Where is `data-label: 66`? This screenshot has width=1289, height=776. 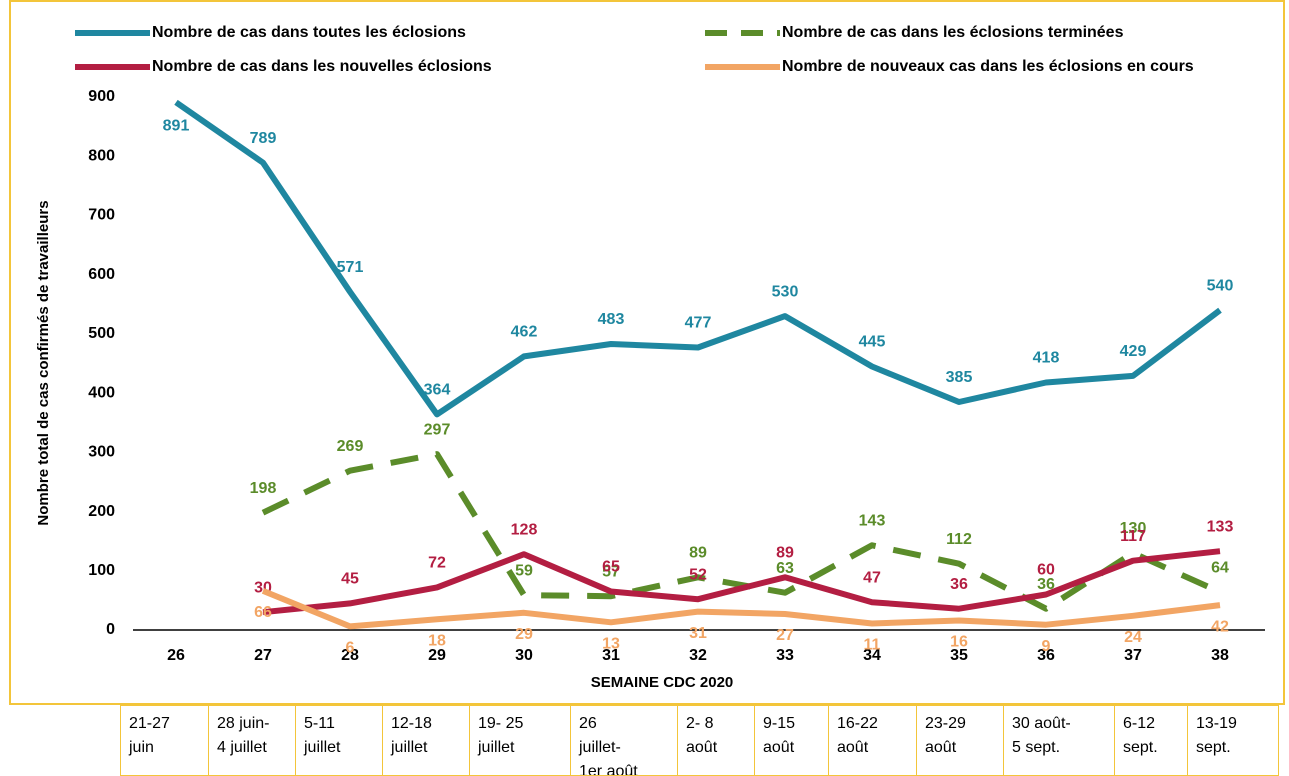
data-label: 66 is located at coordinates (263, 612).